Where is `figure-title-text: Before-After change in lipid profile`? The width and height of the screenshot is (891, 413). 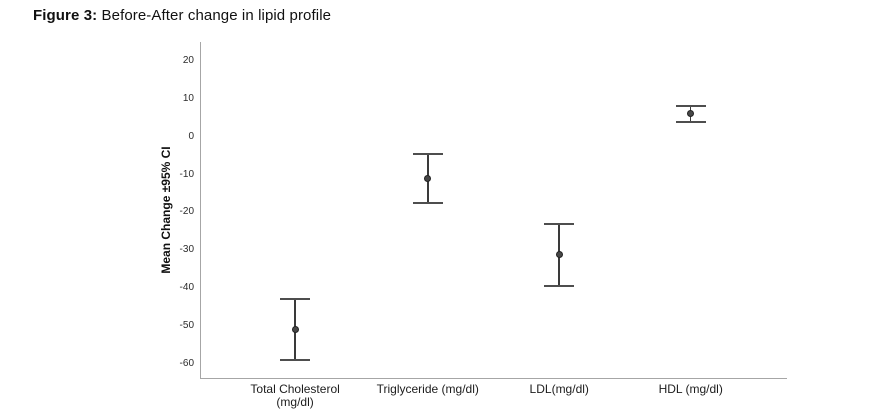 figure-title-text: Before-After change in lipid profile is located at coordinates (214, 15).